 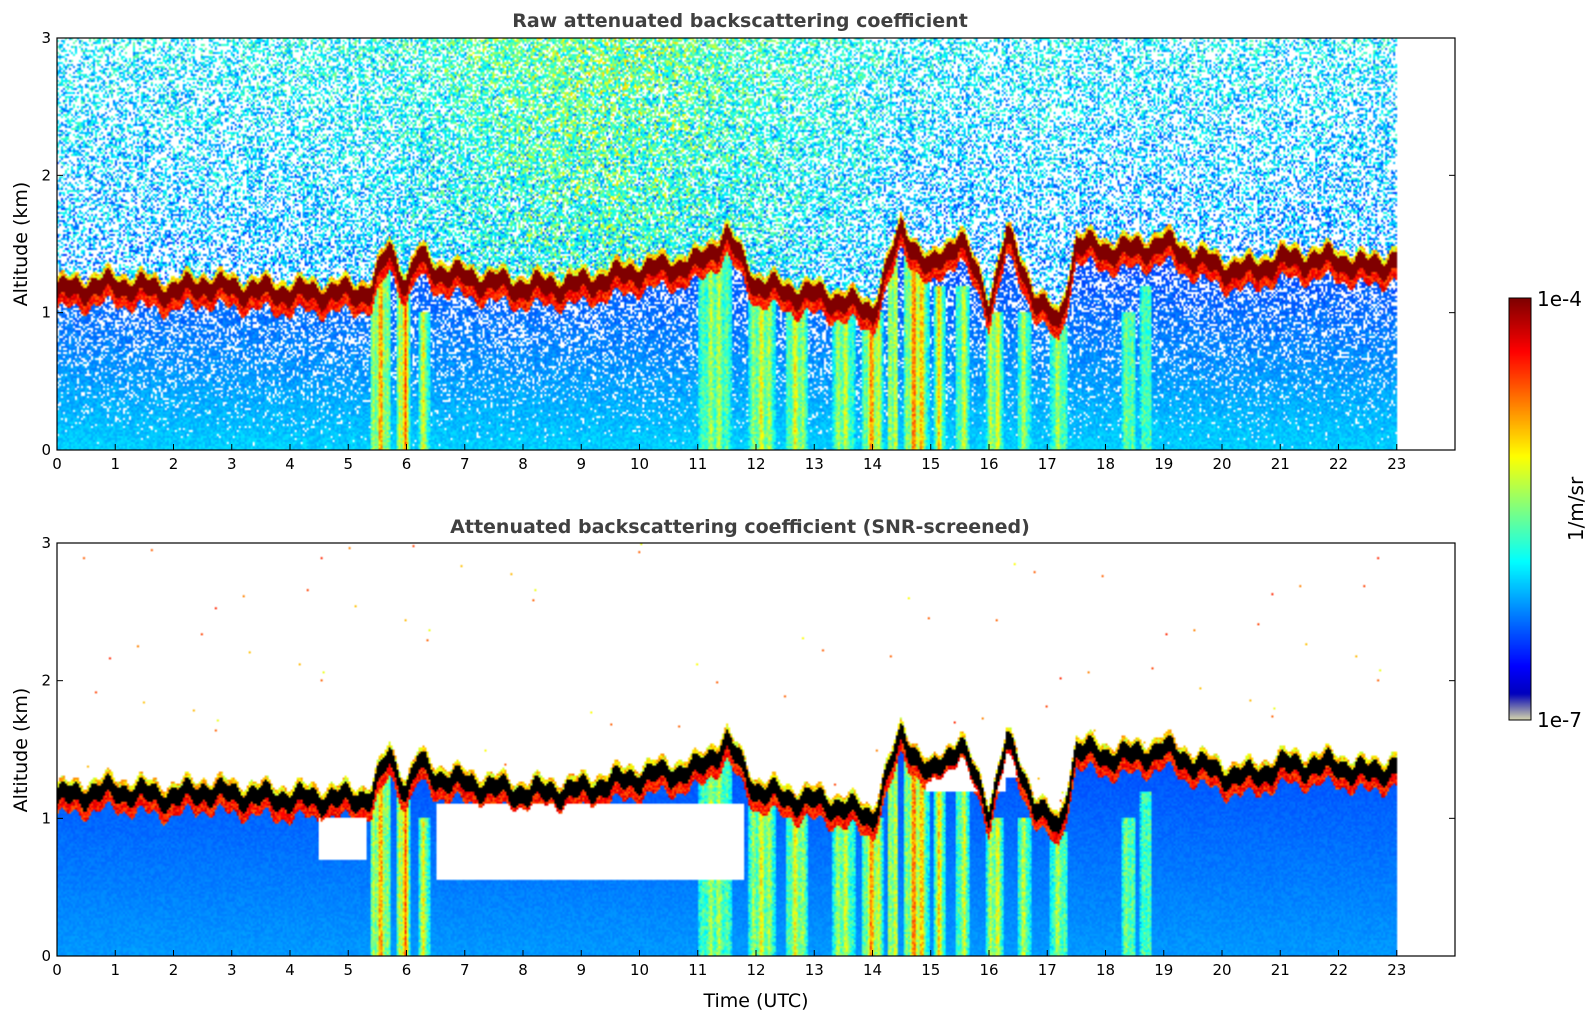 I want to click on colorbar: 1e-4 1e-7 1/m/sr, so click(x=1548, y=509).